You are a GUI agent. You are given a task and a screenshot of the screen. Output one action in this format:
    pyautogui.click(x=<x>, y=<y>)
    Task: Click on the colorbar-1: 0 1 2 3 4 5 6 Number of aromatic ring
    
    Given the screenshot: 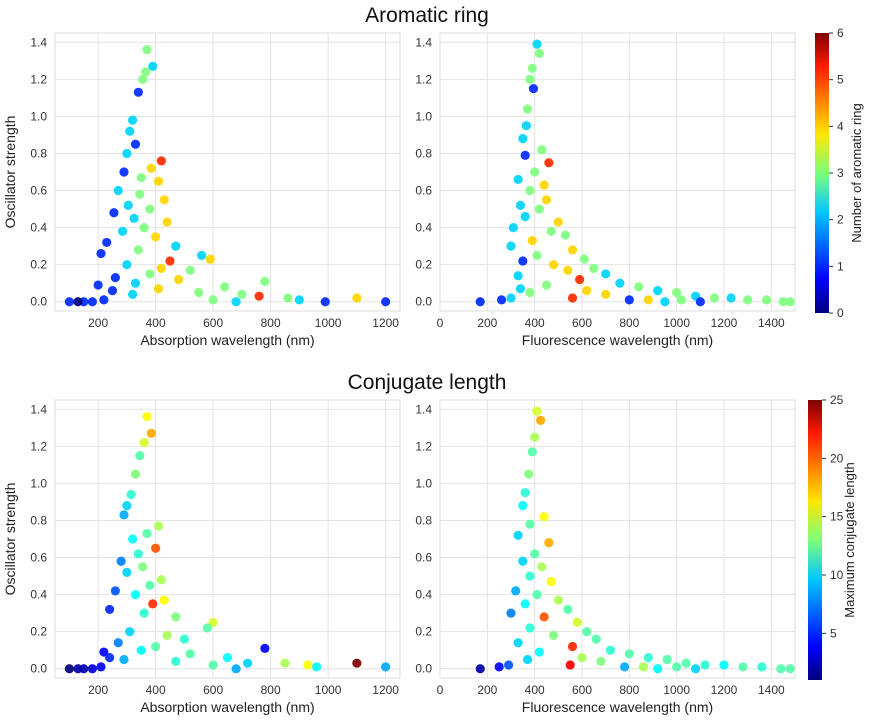 What is the action you would take?
    pyautogui.click(x=839, y=173)
    